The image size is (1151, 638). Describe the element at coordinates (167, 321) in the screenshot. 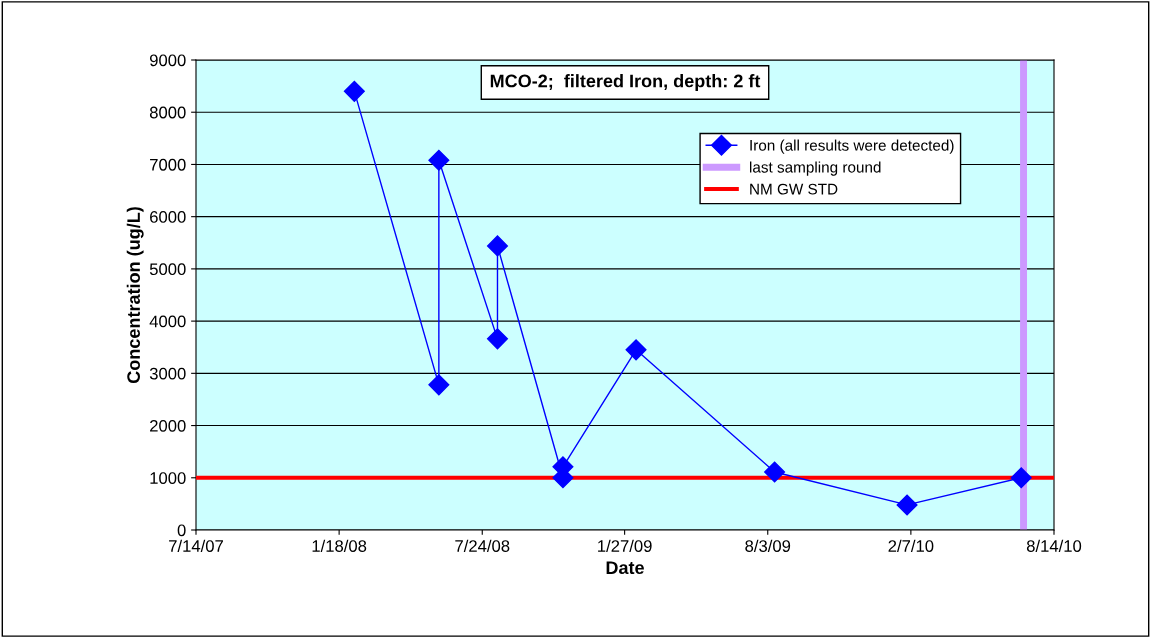

I see `y-tick-label: 4000` at that location.